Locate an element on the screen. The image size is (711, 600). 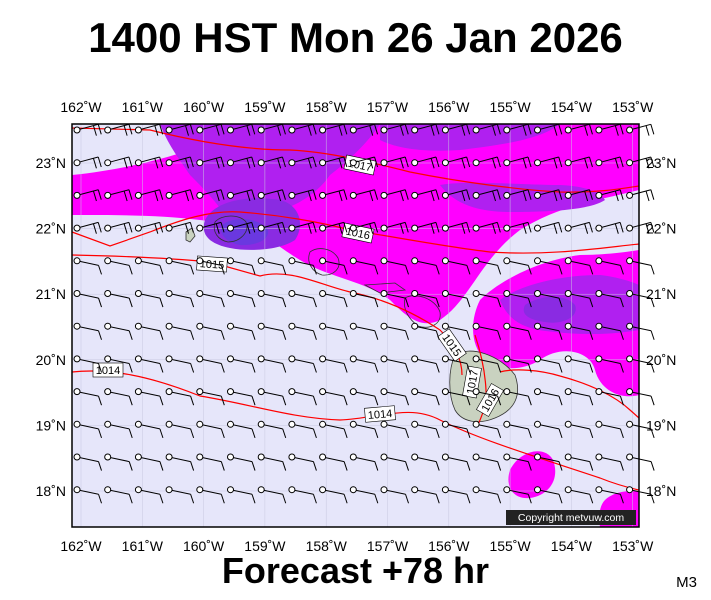
latitude-label: 19˚N is located at coordinates (661, 425).